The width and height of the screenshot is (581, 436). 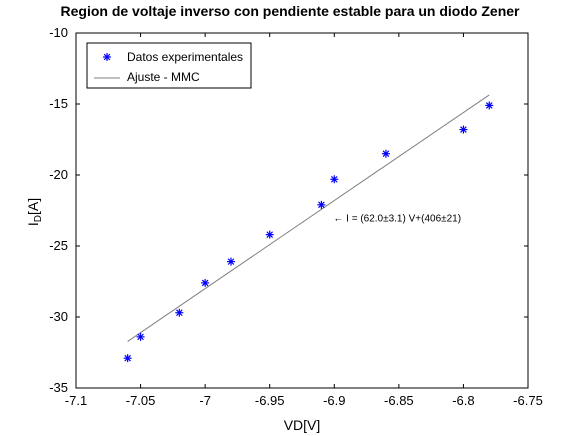 I want to click on legend-label-fit: Ajuste - MMC, so click(x=163, y=77).